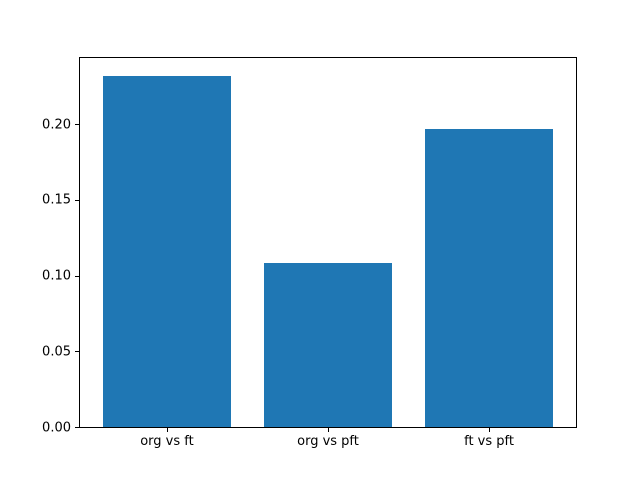 Image resolution: width=640 pixels, height=480 pixels. Describe the element at coordinates (56, 200) in the screenshot. I see `y-tick-label: 0.15` at that location.